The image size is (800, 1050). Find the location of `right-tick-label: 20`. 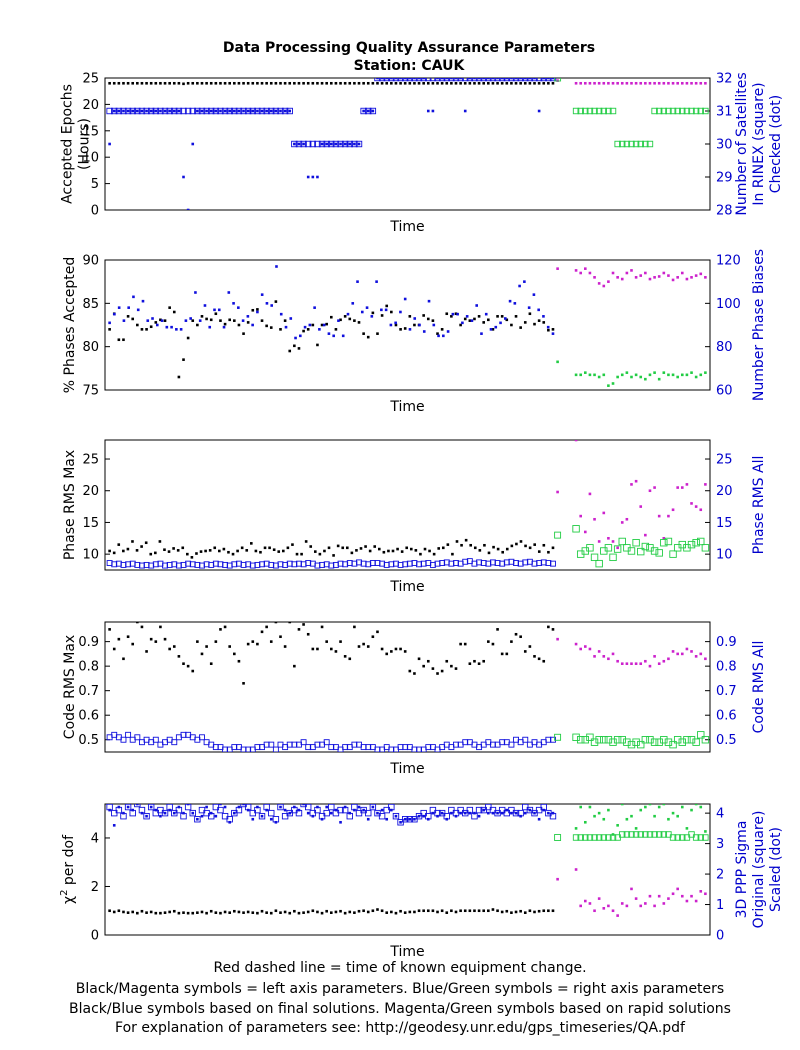

right-tick-label: 20 is located at coordinates (724, 491).